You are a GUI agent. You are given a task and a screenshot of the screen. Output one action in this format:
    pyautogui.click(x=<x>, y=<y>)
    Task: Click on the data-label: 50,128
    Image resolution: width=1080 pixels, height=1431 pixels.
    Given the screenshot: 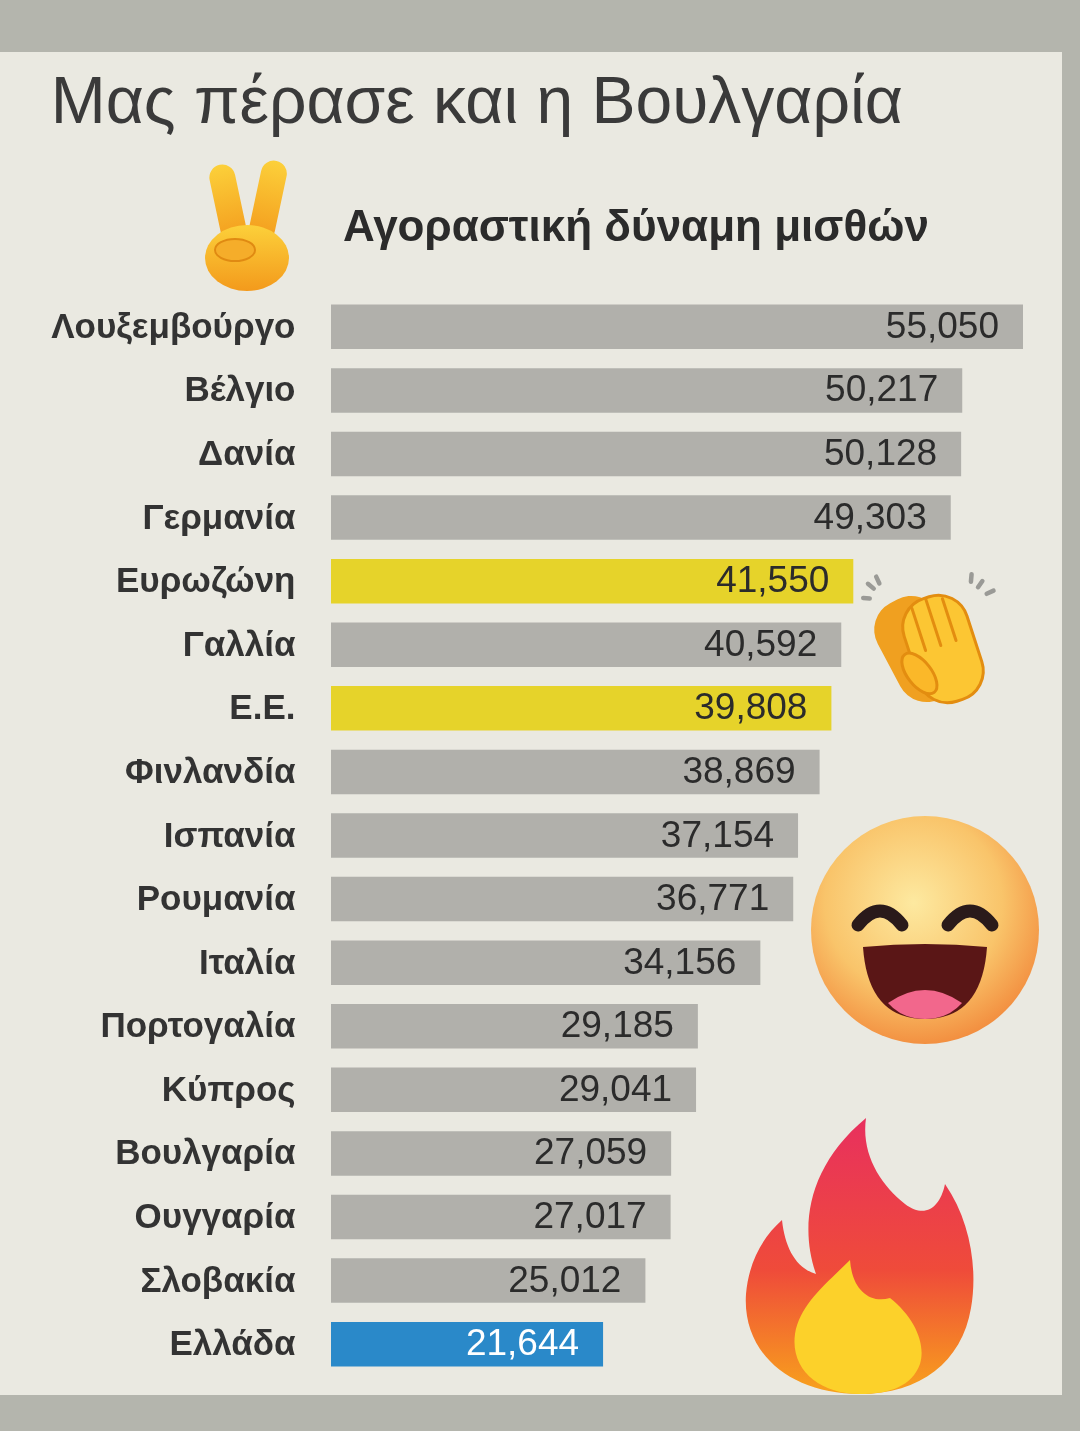 What is the action you would take?
    pyautogui.click(x=880, y=452)
    